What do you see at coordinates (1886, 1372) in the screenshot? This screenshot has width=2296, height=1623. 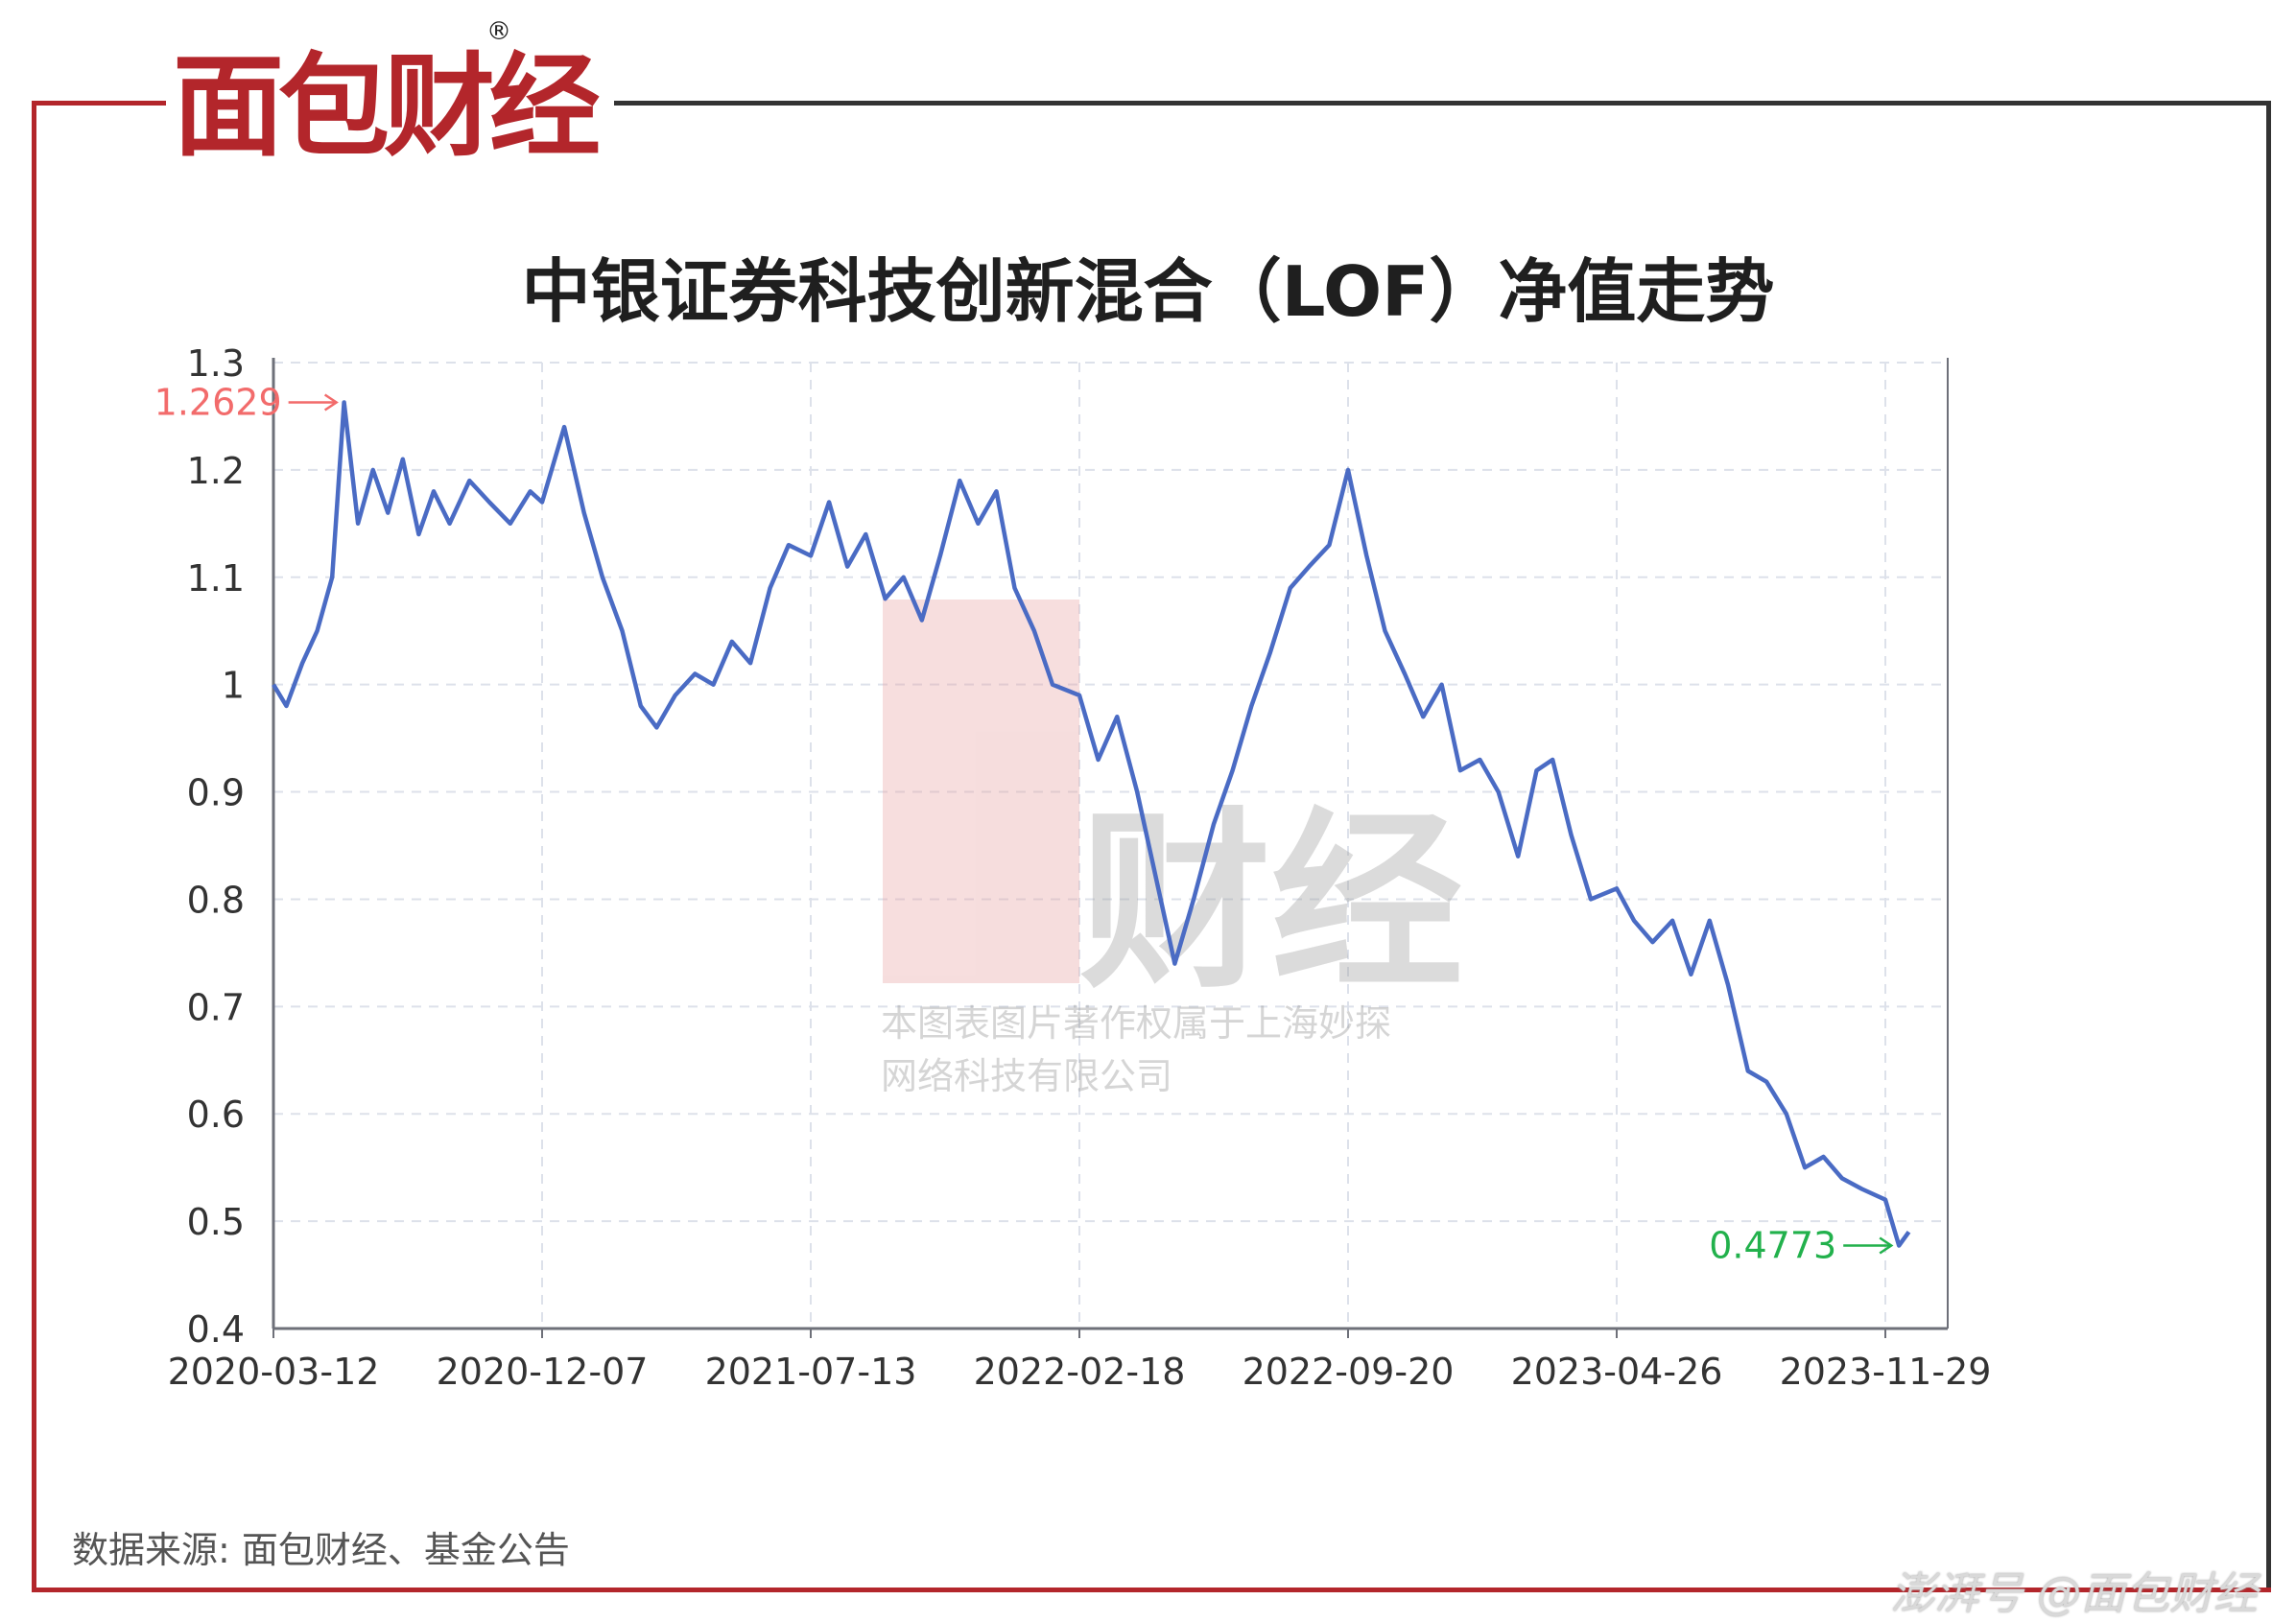 I see `x-tick-label-6: 2023-11-29` at bounding box center [1886, 1372].